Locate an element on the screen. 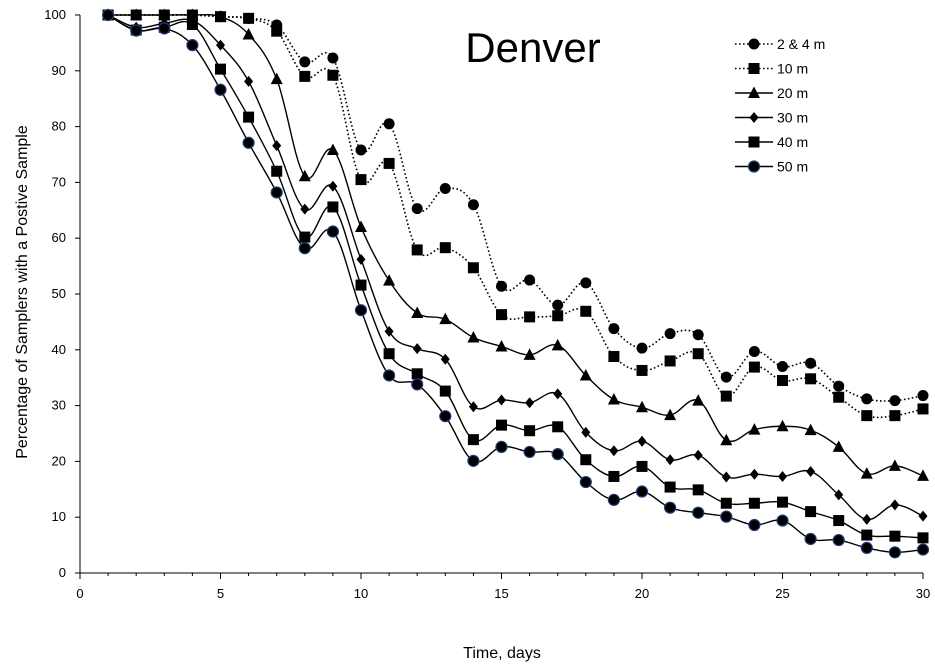 The image size is (935, 664). legend-label: 50 m is located at coordinates (792, 167).